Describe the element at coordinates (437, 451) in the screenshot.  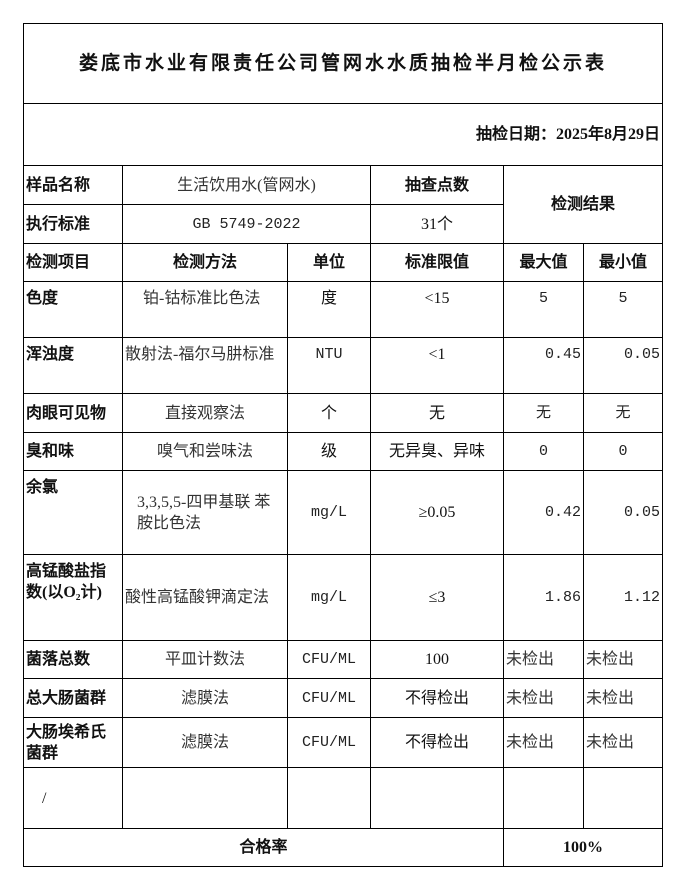
I see `cell-limit: 无异臭、异味` at that location.